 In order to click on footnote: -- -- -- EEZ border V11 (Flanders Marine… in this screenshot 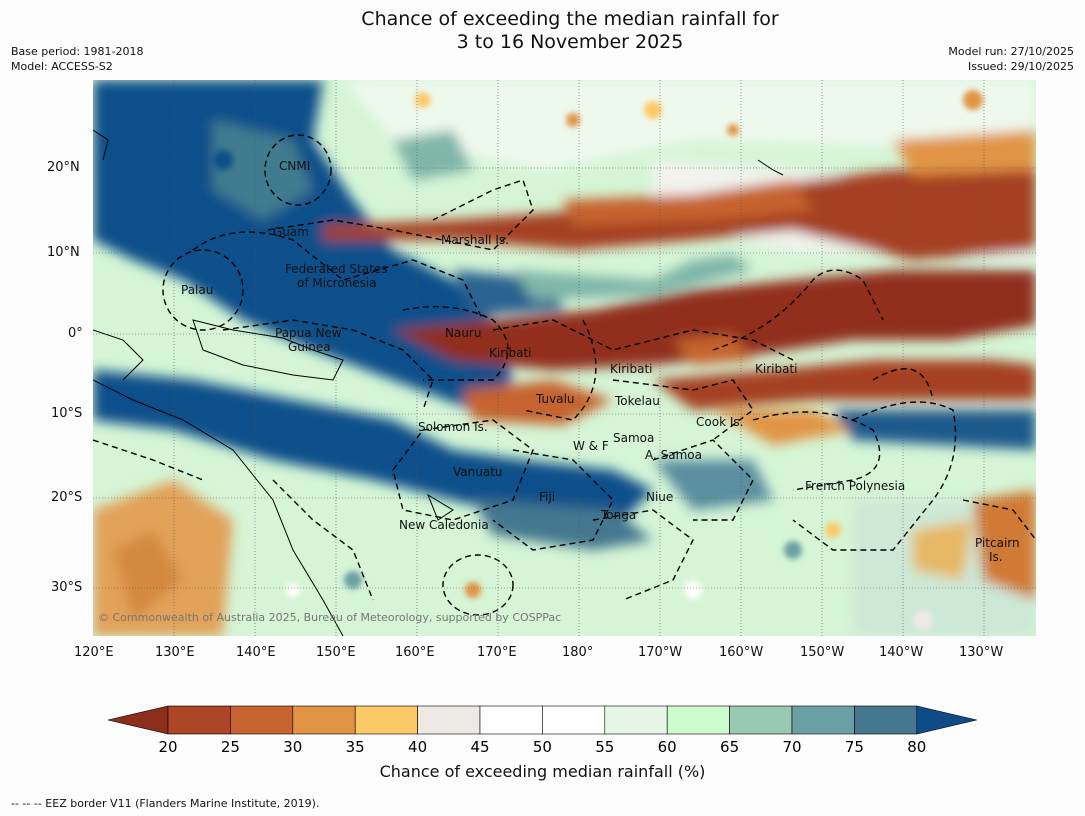, I will do `click(165, 803)`.